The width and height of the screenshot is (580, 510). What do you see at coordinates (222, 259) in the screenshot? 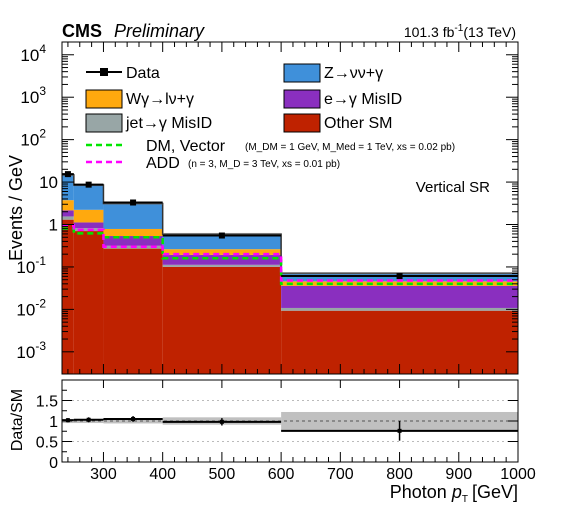
I see `bar-series2-bin3` at bounding box center [222, 259].